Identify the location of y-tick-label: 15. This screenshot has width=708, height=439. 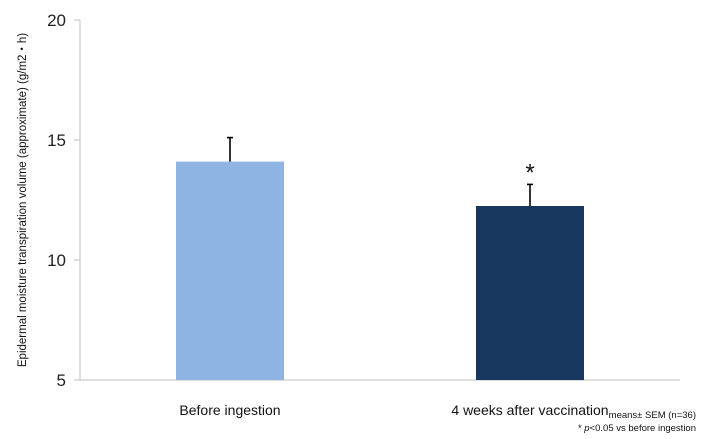
(56, 140).